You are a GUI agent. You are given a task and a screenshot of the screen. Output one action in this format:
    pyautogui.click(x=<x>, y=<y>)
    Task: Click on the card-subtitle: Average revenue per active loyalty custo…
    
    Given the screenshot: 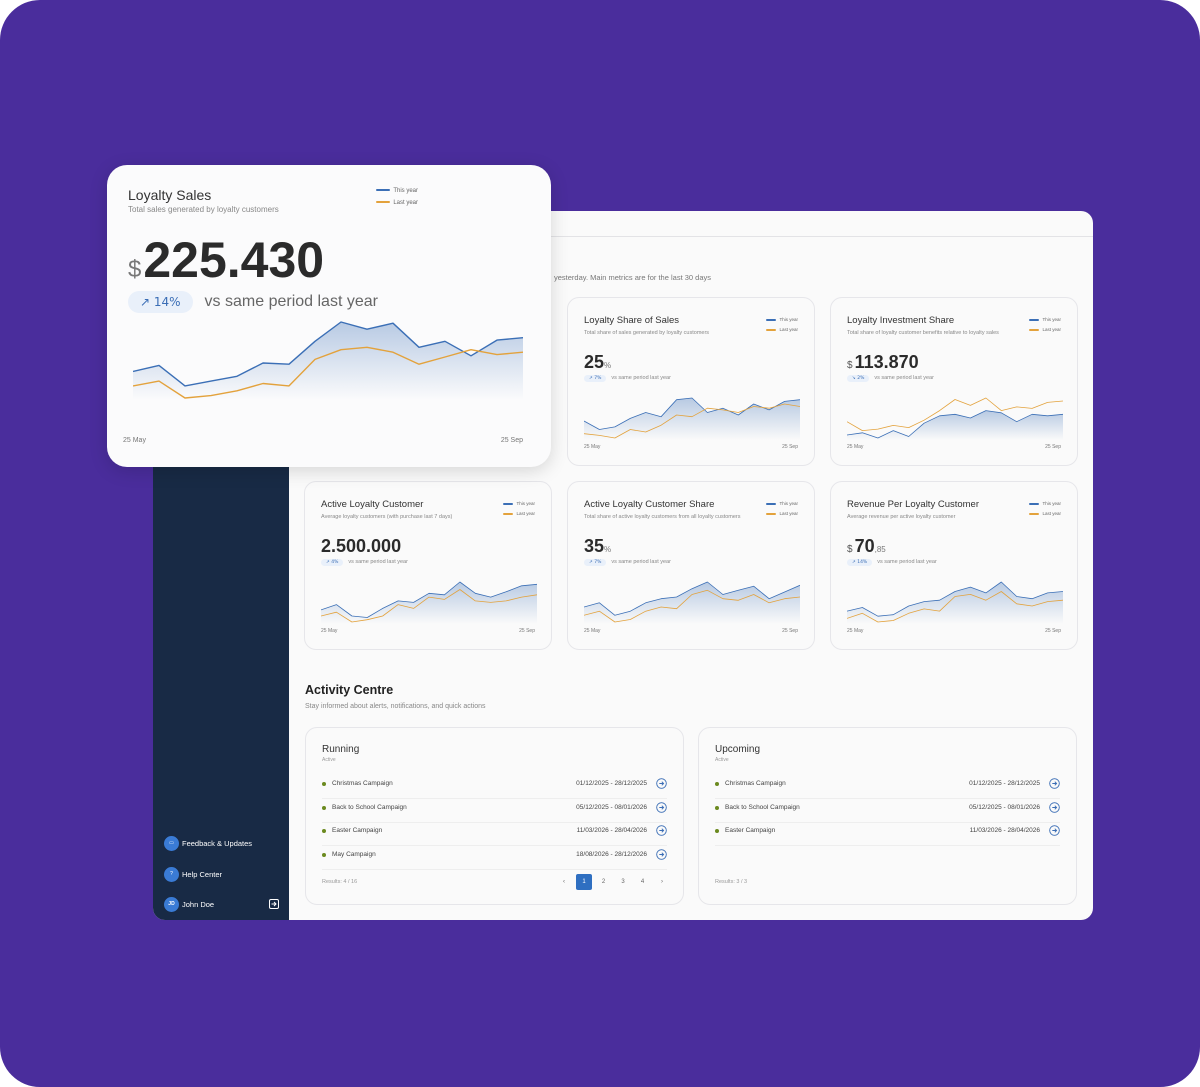 What is the action you would take?
    pyautogui.click(x=901, y=517)
    